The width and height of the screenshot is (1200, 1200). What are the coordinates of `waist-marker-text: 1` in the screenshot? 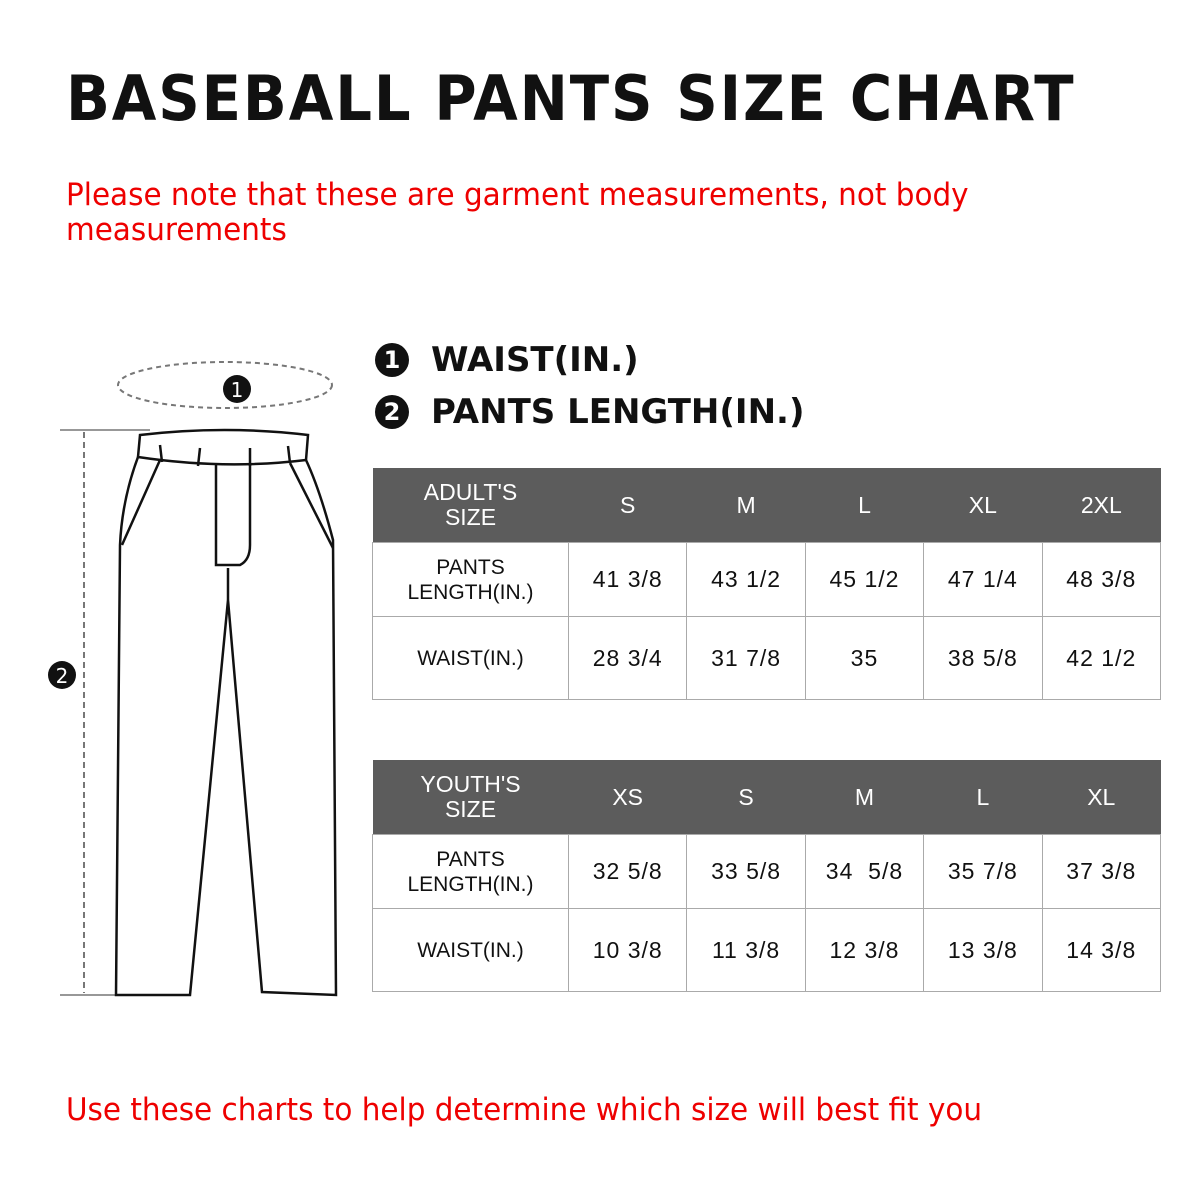 It's located at (237, 390).